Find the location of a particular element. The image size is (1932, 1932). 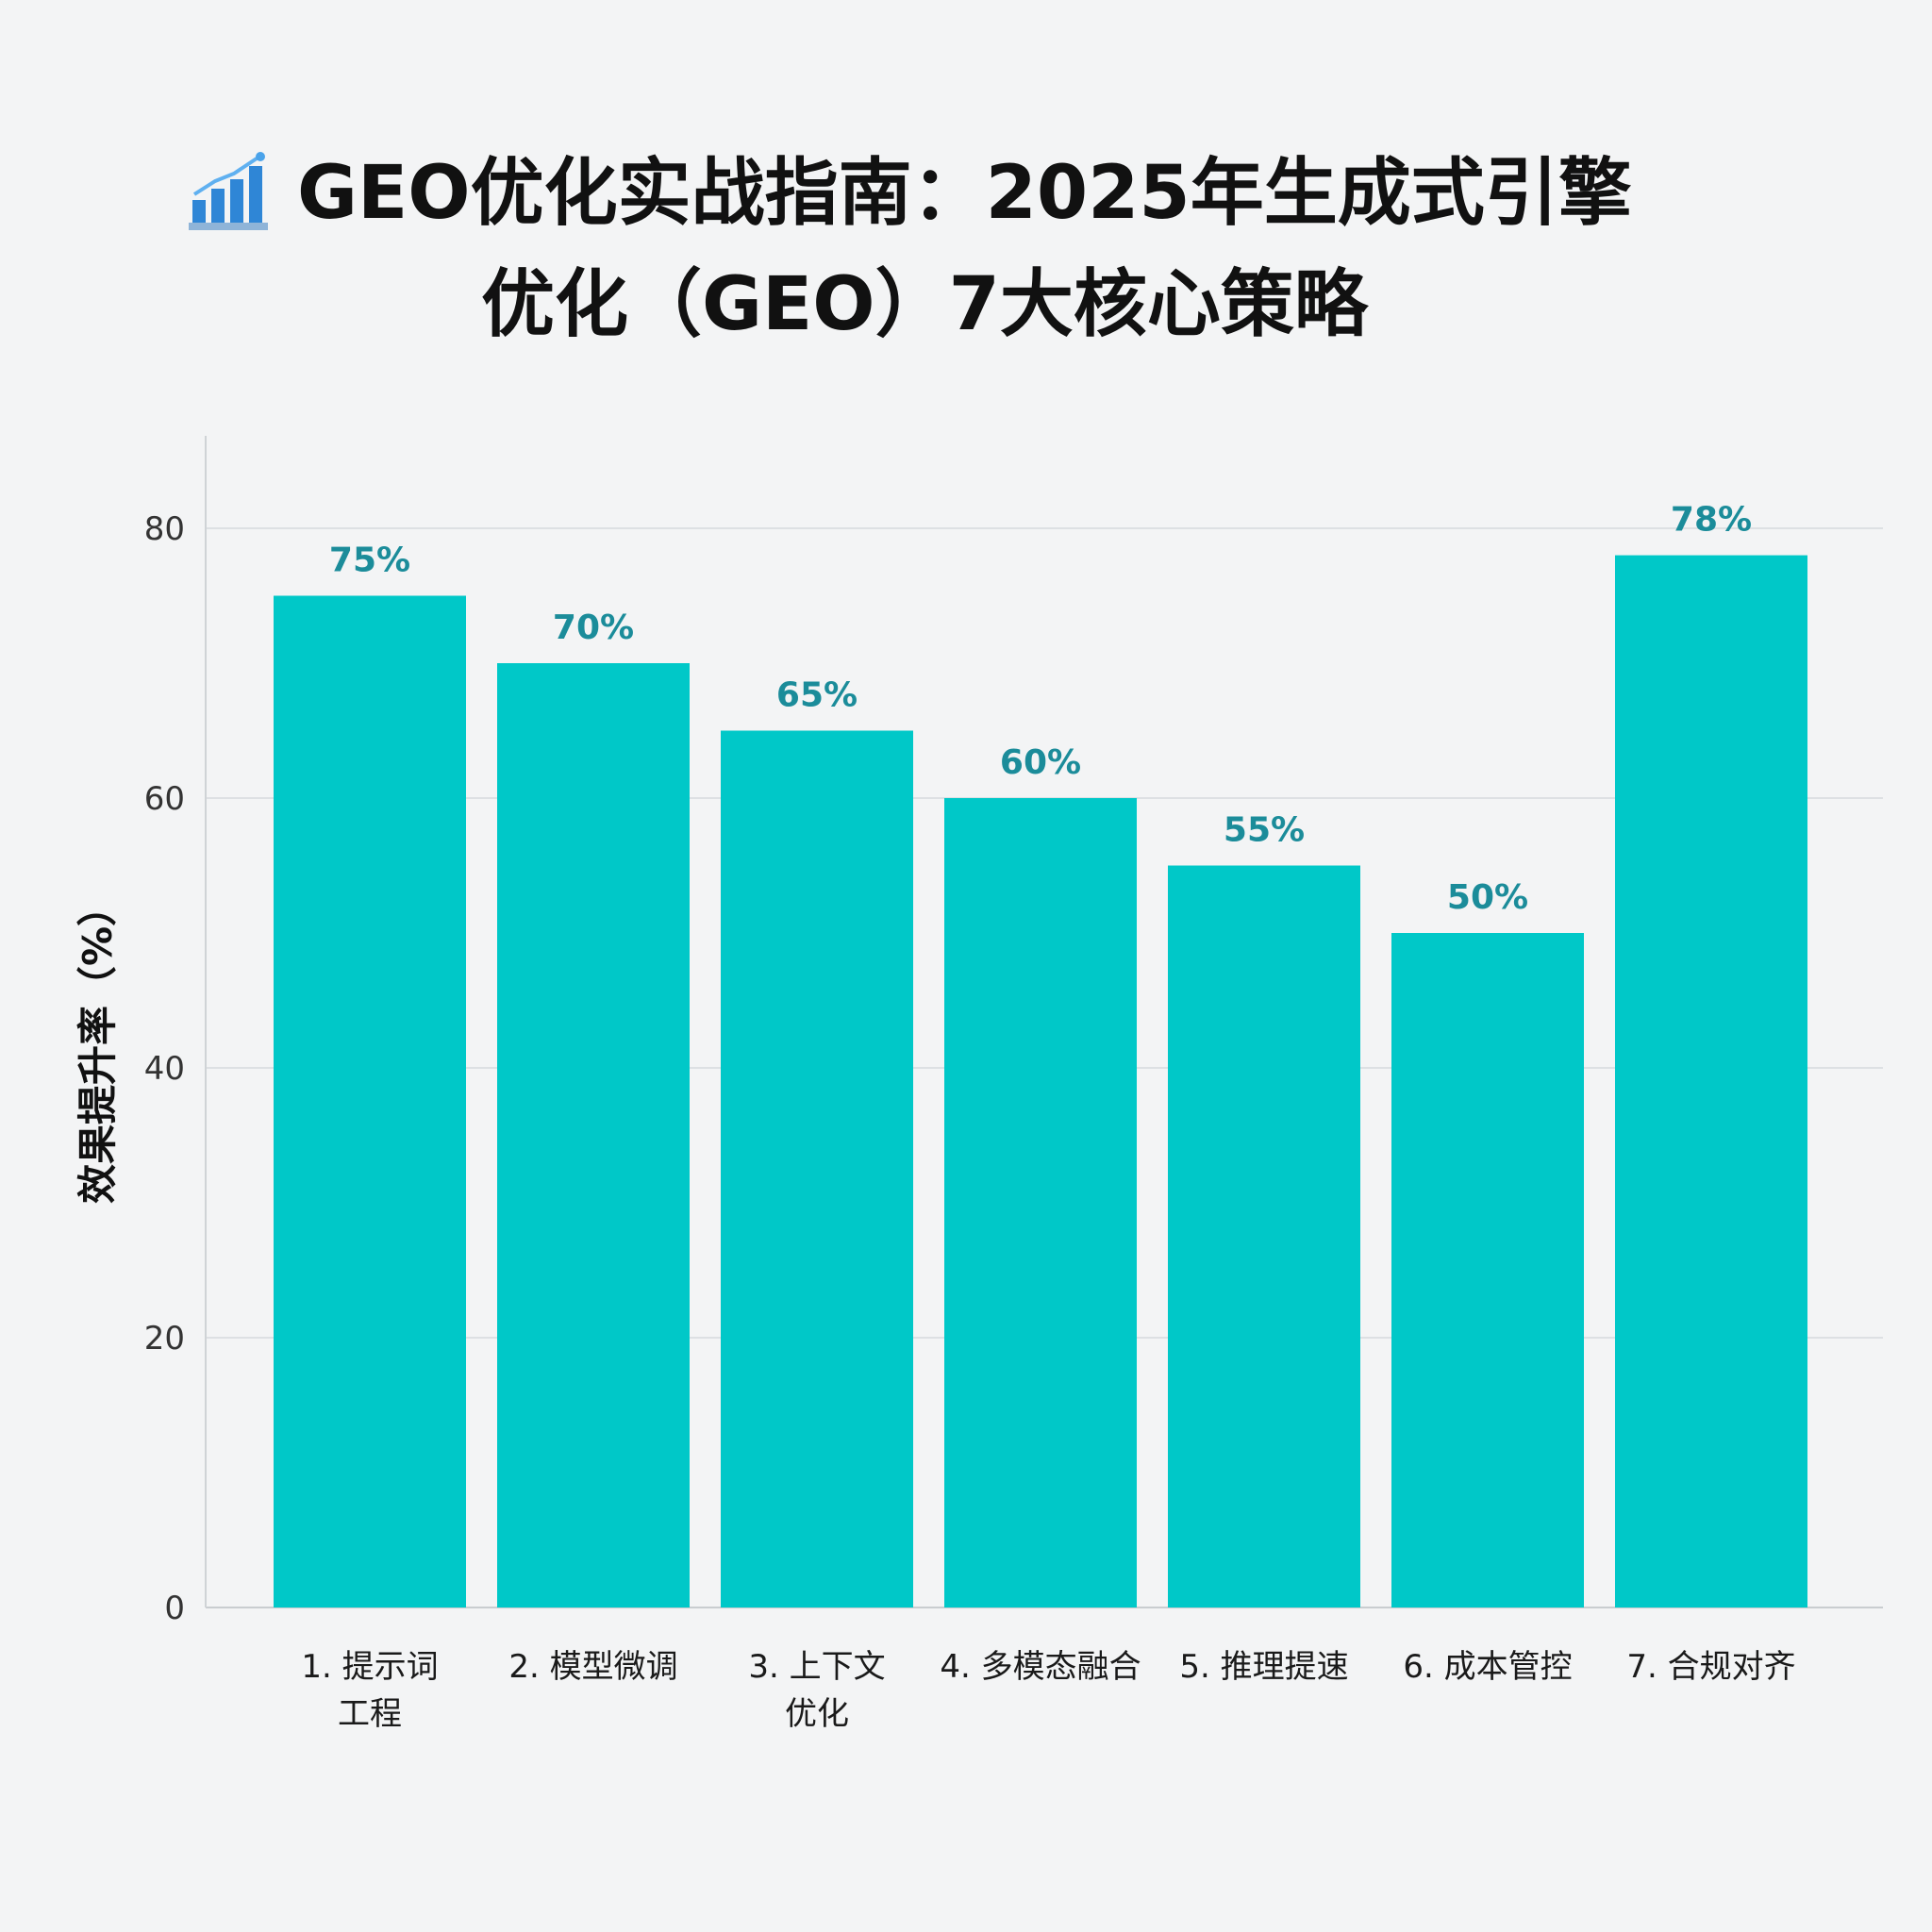

chart-title: GEO优化实战指南：2025年生成式引擎 优化（GEO）7大核心策略 is located at coordinates (966, 250).